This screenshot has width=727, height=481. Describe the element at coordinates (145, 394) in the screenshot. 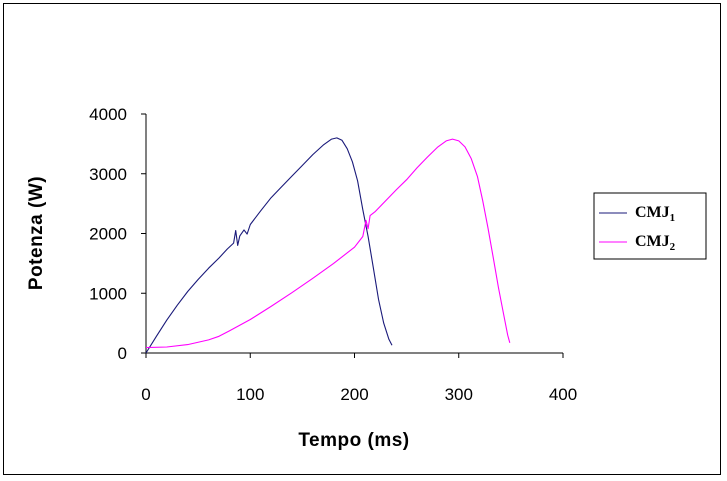

I see `x-tick-label: 0` at that location.